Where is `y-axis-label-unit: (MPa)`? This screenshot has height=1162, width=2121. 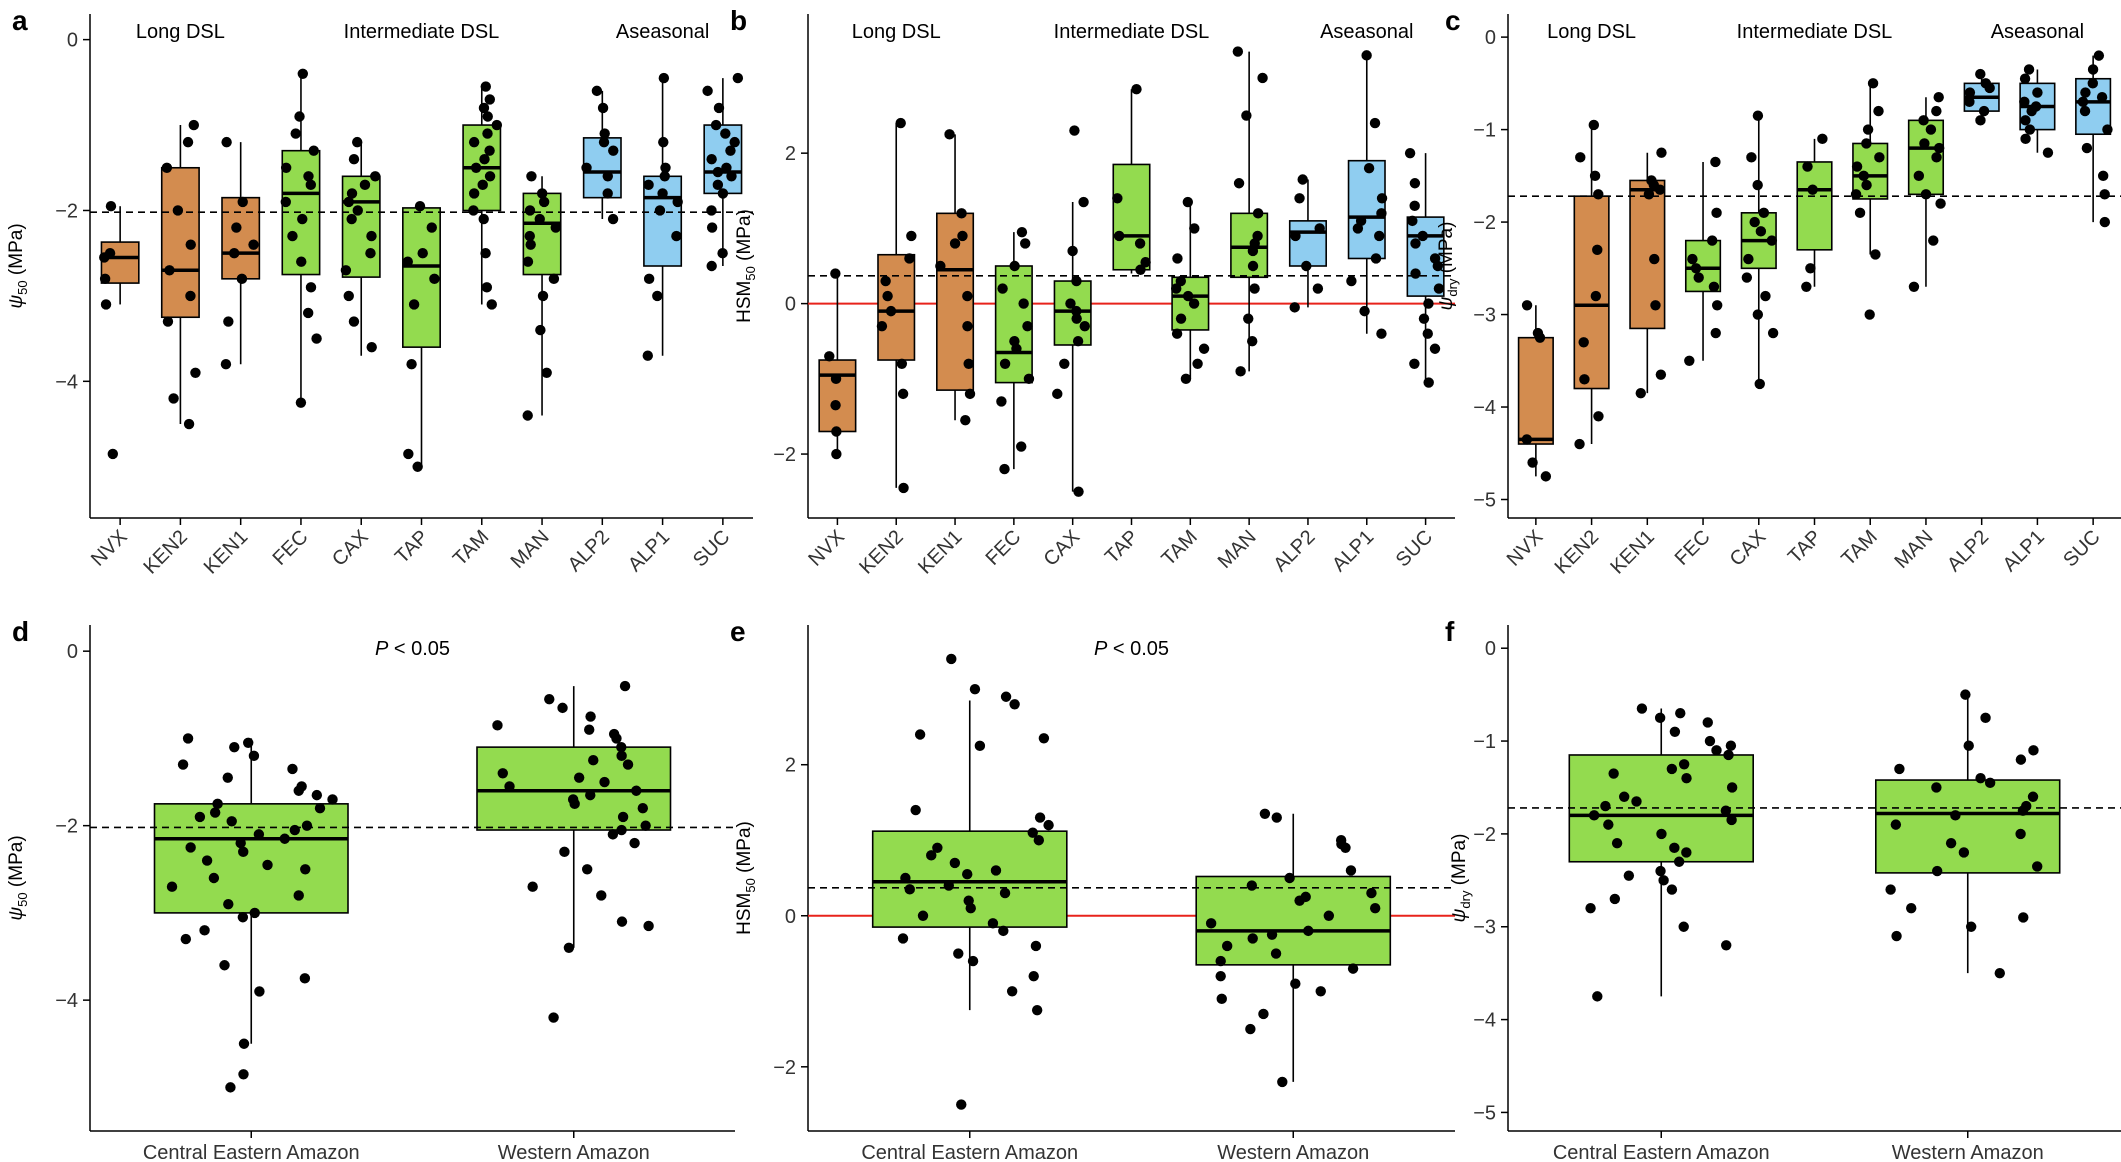 y-axis-label-unit: (MPa) is located at coordinates (744, 237).